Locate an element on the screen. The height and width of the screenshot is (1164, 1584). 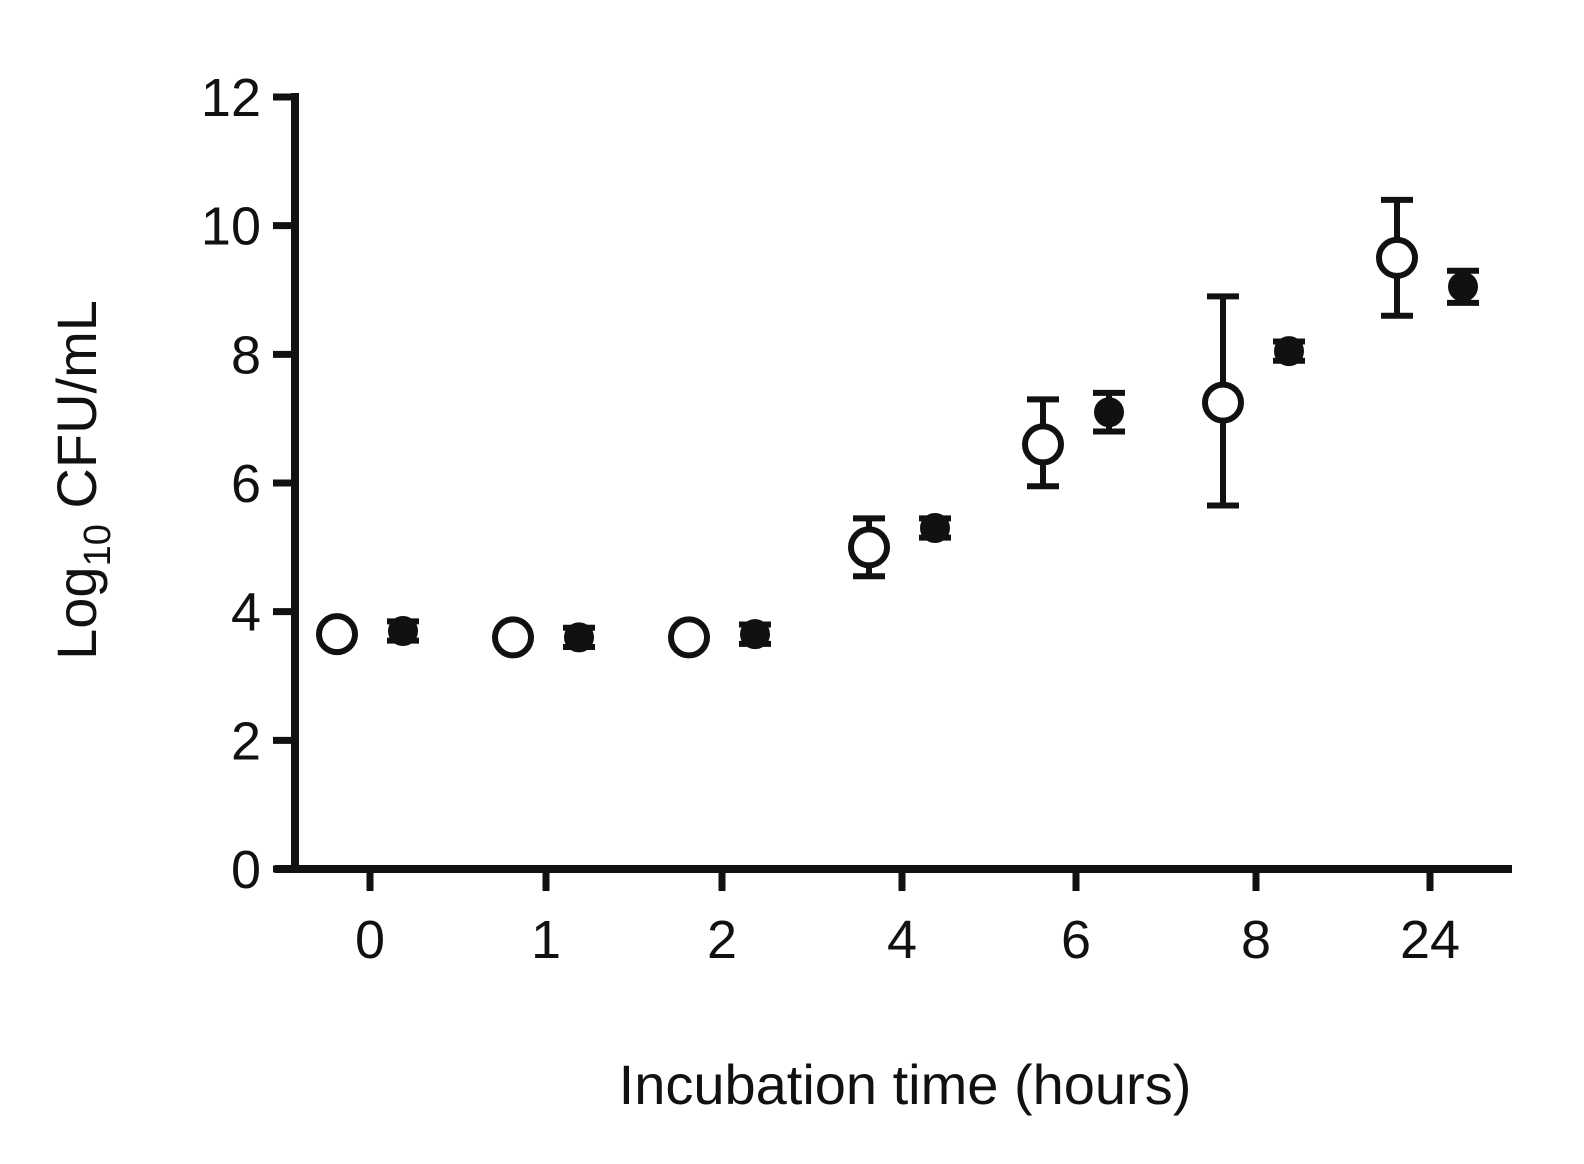
y-tick-label: 6 is located at coordinates (246, 484).